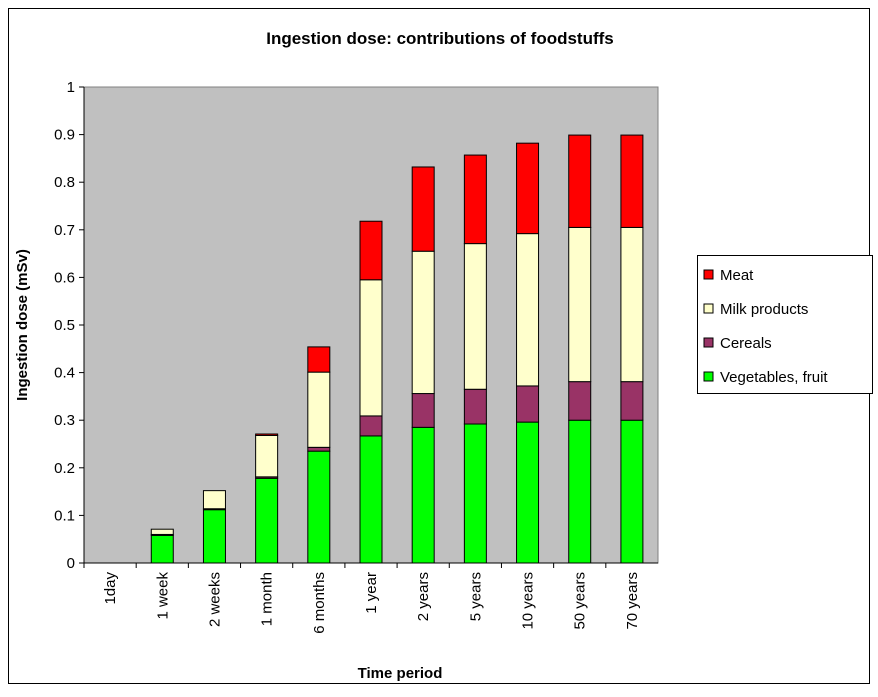 Image resolution: width=878 pixels, height=697 pixels. Describe the element at coordinates (528, 601) in the screenshot. I see `x-tick-label: 10 years` at that location.